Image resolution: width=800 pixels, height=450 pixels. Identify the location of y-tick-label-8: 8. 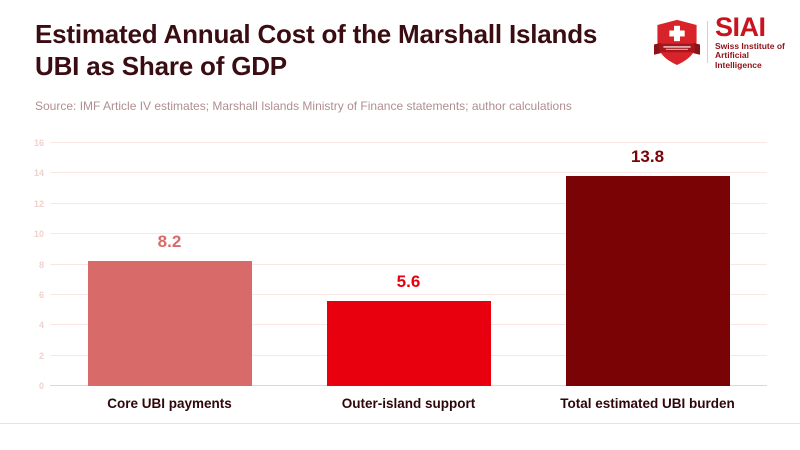
(41, 264).